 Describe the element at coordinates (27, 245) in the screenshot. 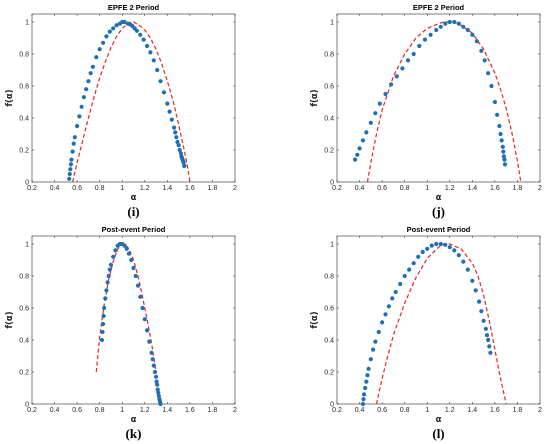

I see `y-tick-label: 1` at that location.